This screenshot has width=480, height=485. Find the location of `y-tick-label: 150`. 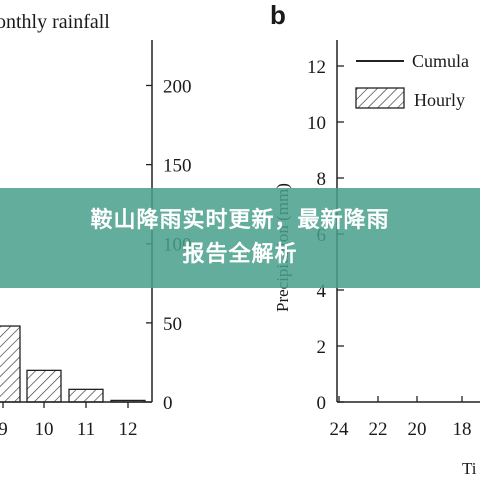

y-tick-label: 150 is located at coordinates (177, 166).